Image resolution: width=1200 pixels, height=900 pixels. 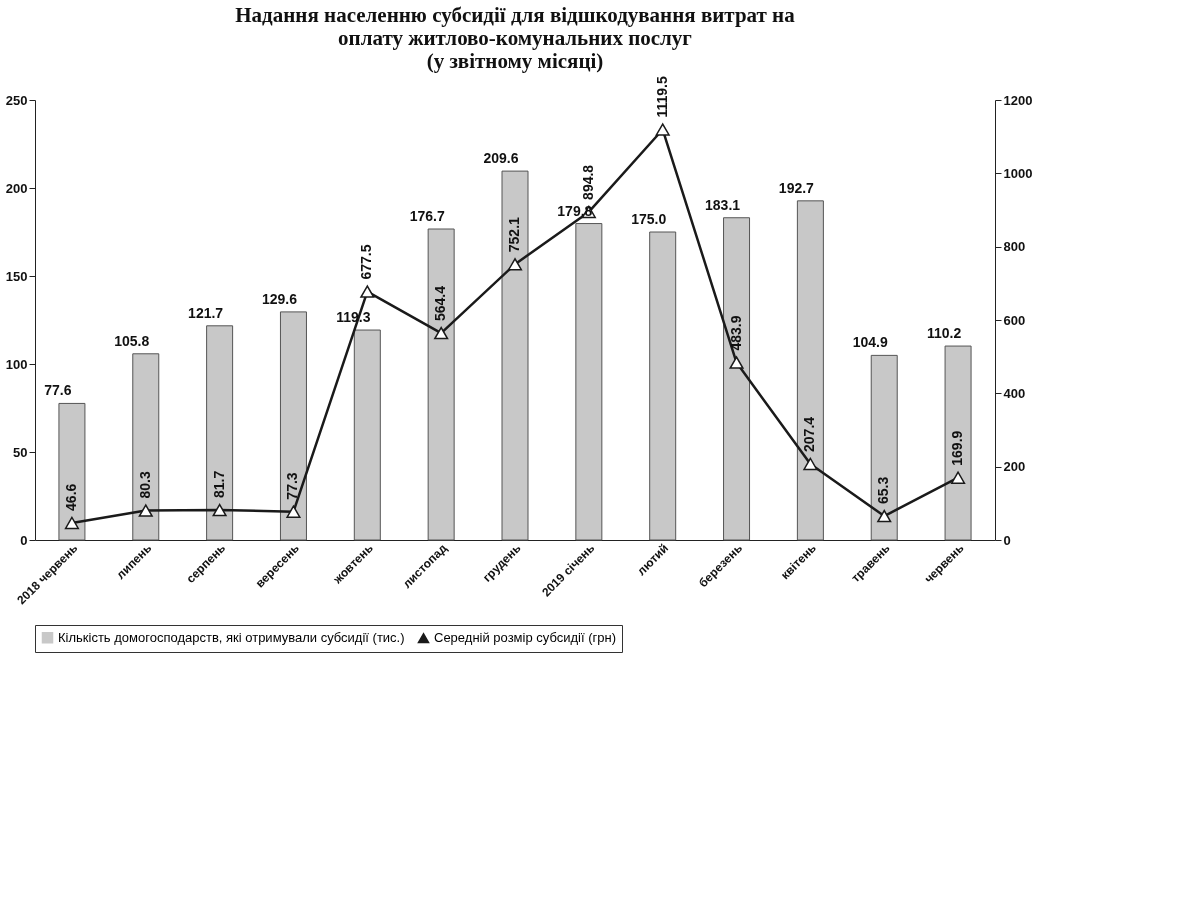 I want to click on y-tick-label: 100, so click(x=16, y=364).